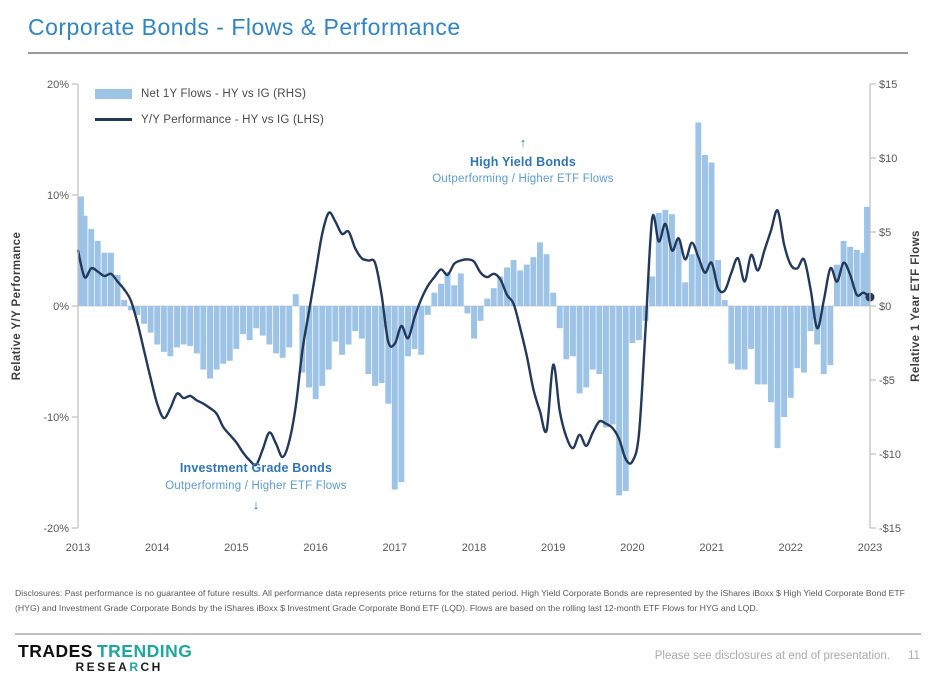  Describe the element at coordinates (523, 142) in the screenshot. I see `up-arrow-icon: ↑` at that location.